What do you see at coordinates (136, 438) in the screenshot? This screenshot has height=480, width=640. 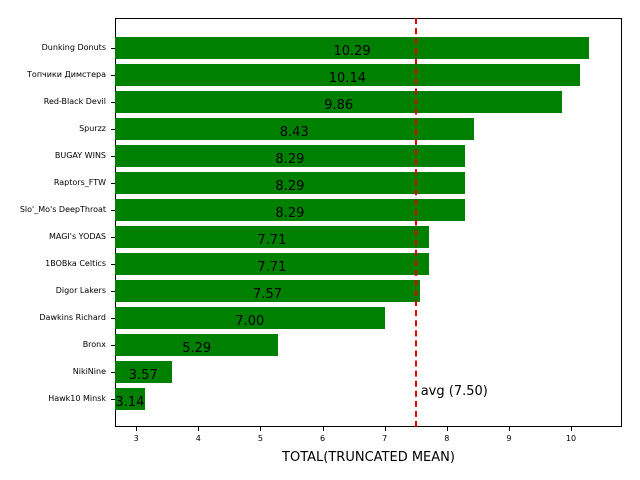 I see `x-tick-label: 3` at bounding box center [136, 438].